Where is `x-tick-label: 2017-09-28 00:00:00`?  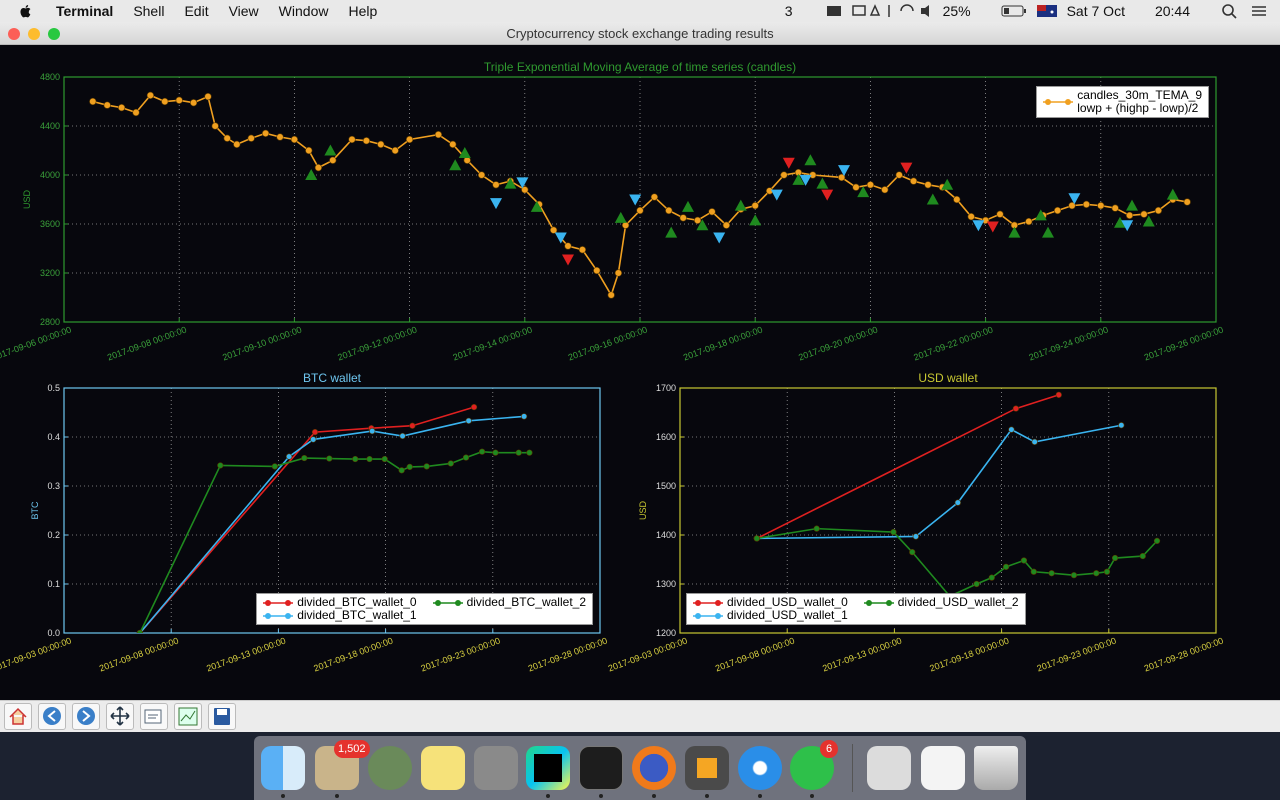
x-tick-label: 2017-09-28 00:00:00 is located at coordinates (568, 654).